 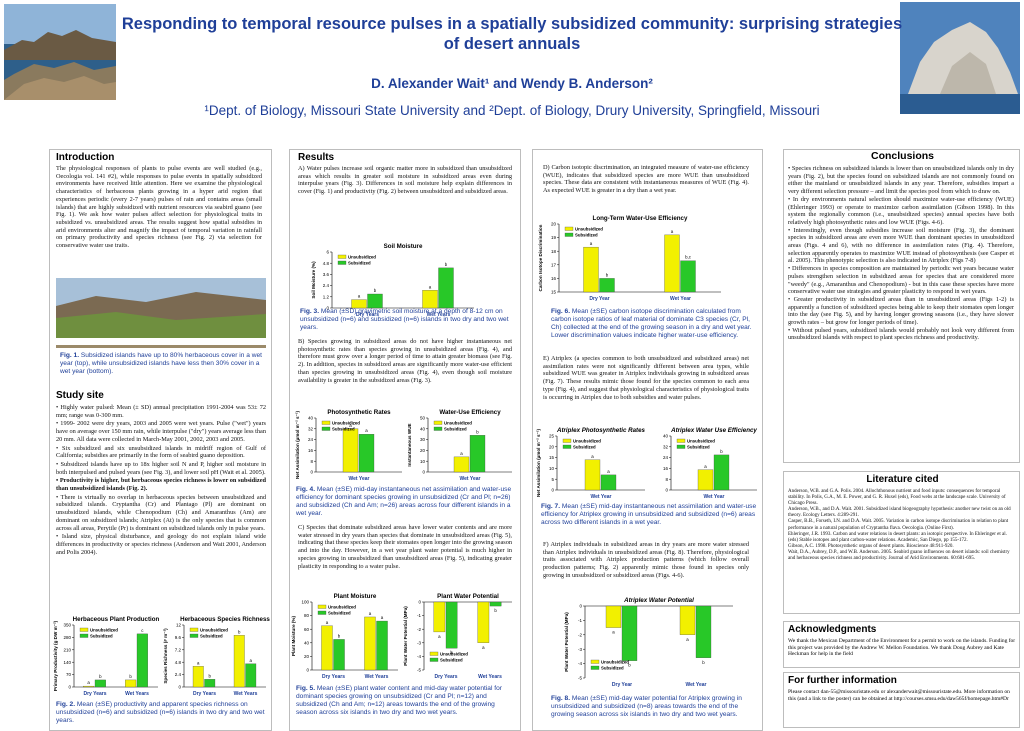 What do you see at coordinates (552, 446) in the screenshot?
I see `y-tick-label: 20` at bounding box center [552, 446].